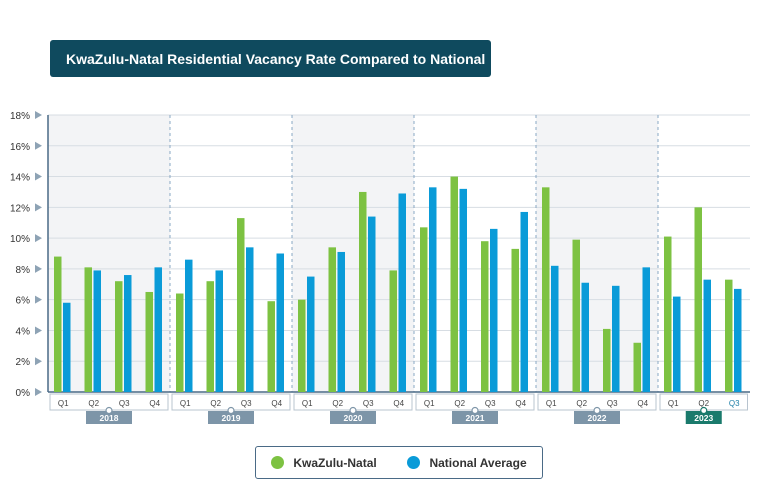 This screenshot has width=770, height=503. I want to click on year-badge-2019, so click(231, 417).